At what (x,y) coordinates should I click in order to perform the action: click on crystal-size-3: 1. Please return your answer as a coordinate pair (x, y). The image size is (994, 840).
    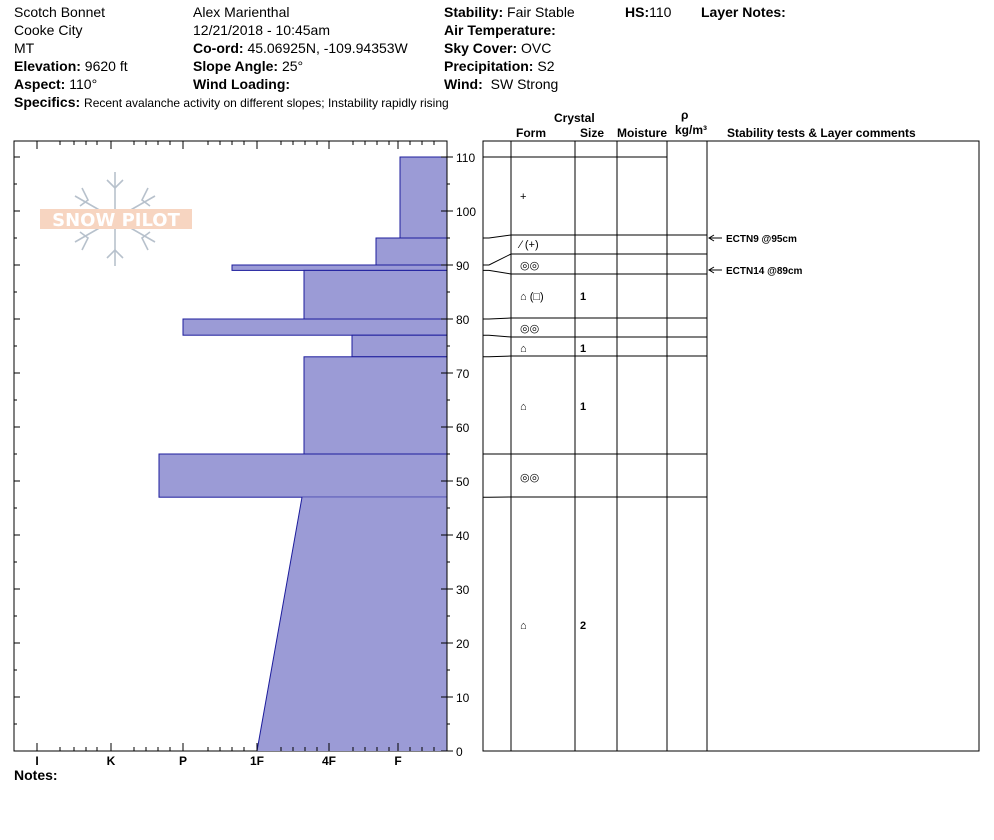
    Looking at the image, I should click on (583, 297).